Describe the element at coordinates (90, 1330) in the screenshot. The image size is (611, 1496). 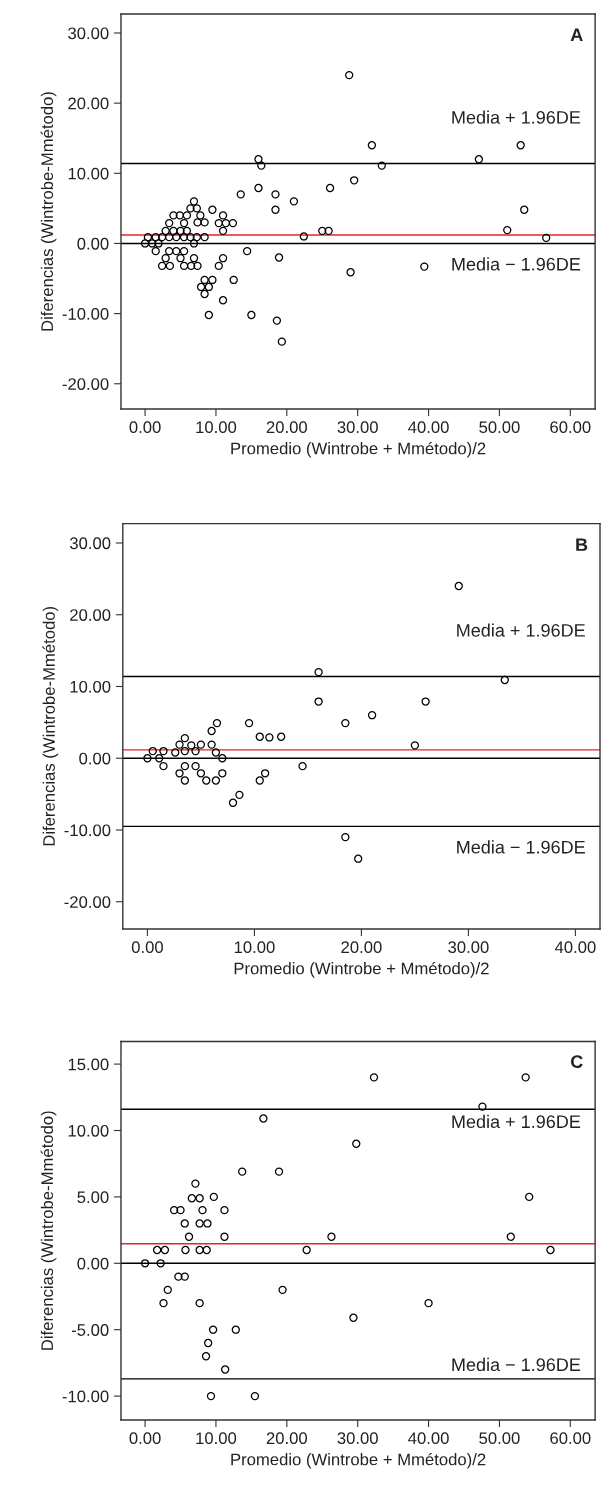
I see `y-tick-label: -5.00` at that location.